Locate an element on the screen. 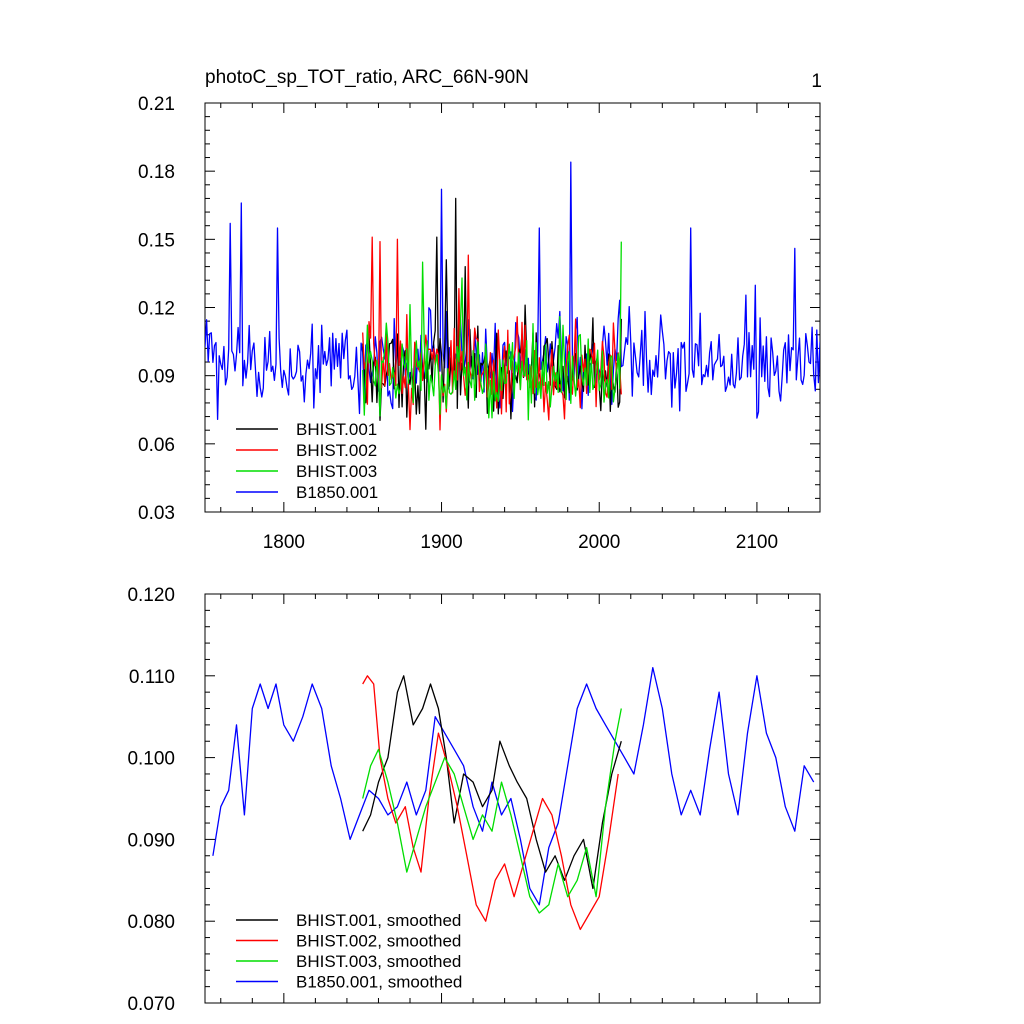 This screenshot has height=1024, width=1024. x-tick-label: 1900 is located at coordinates (441, 542).